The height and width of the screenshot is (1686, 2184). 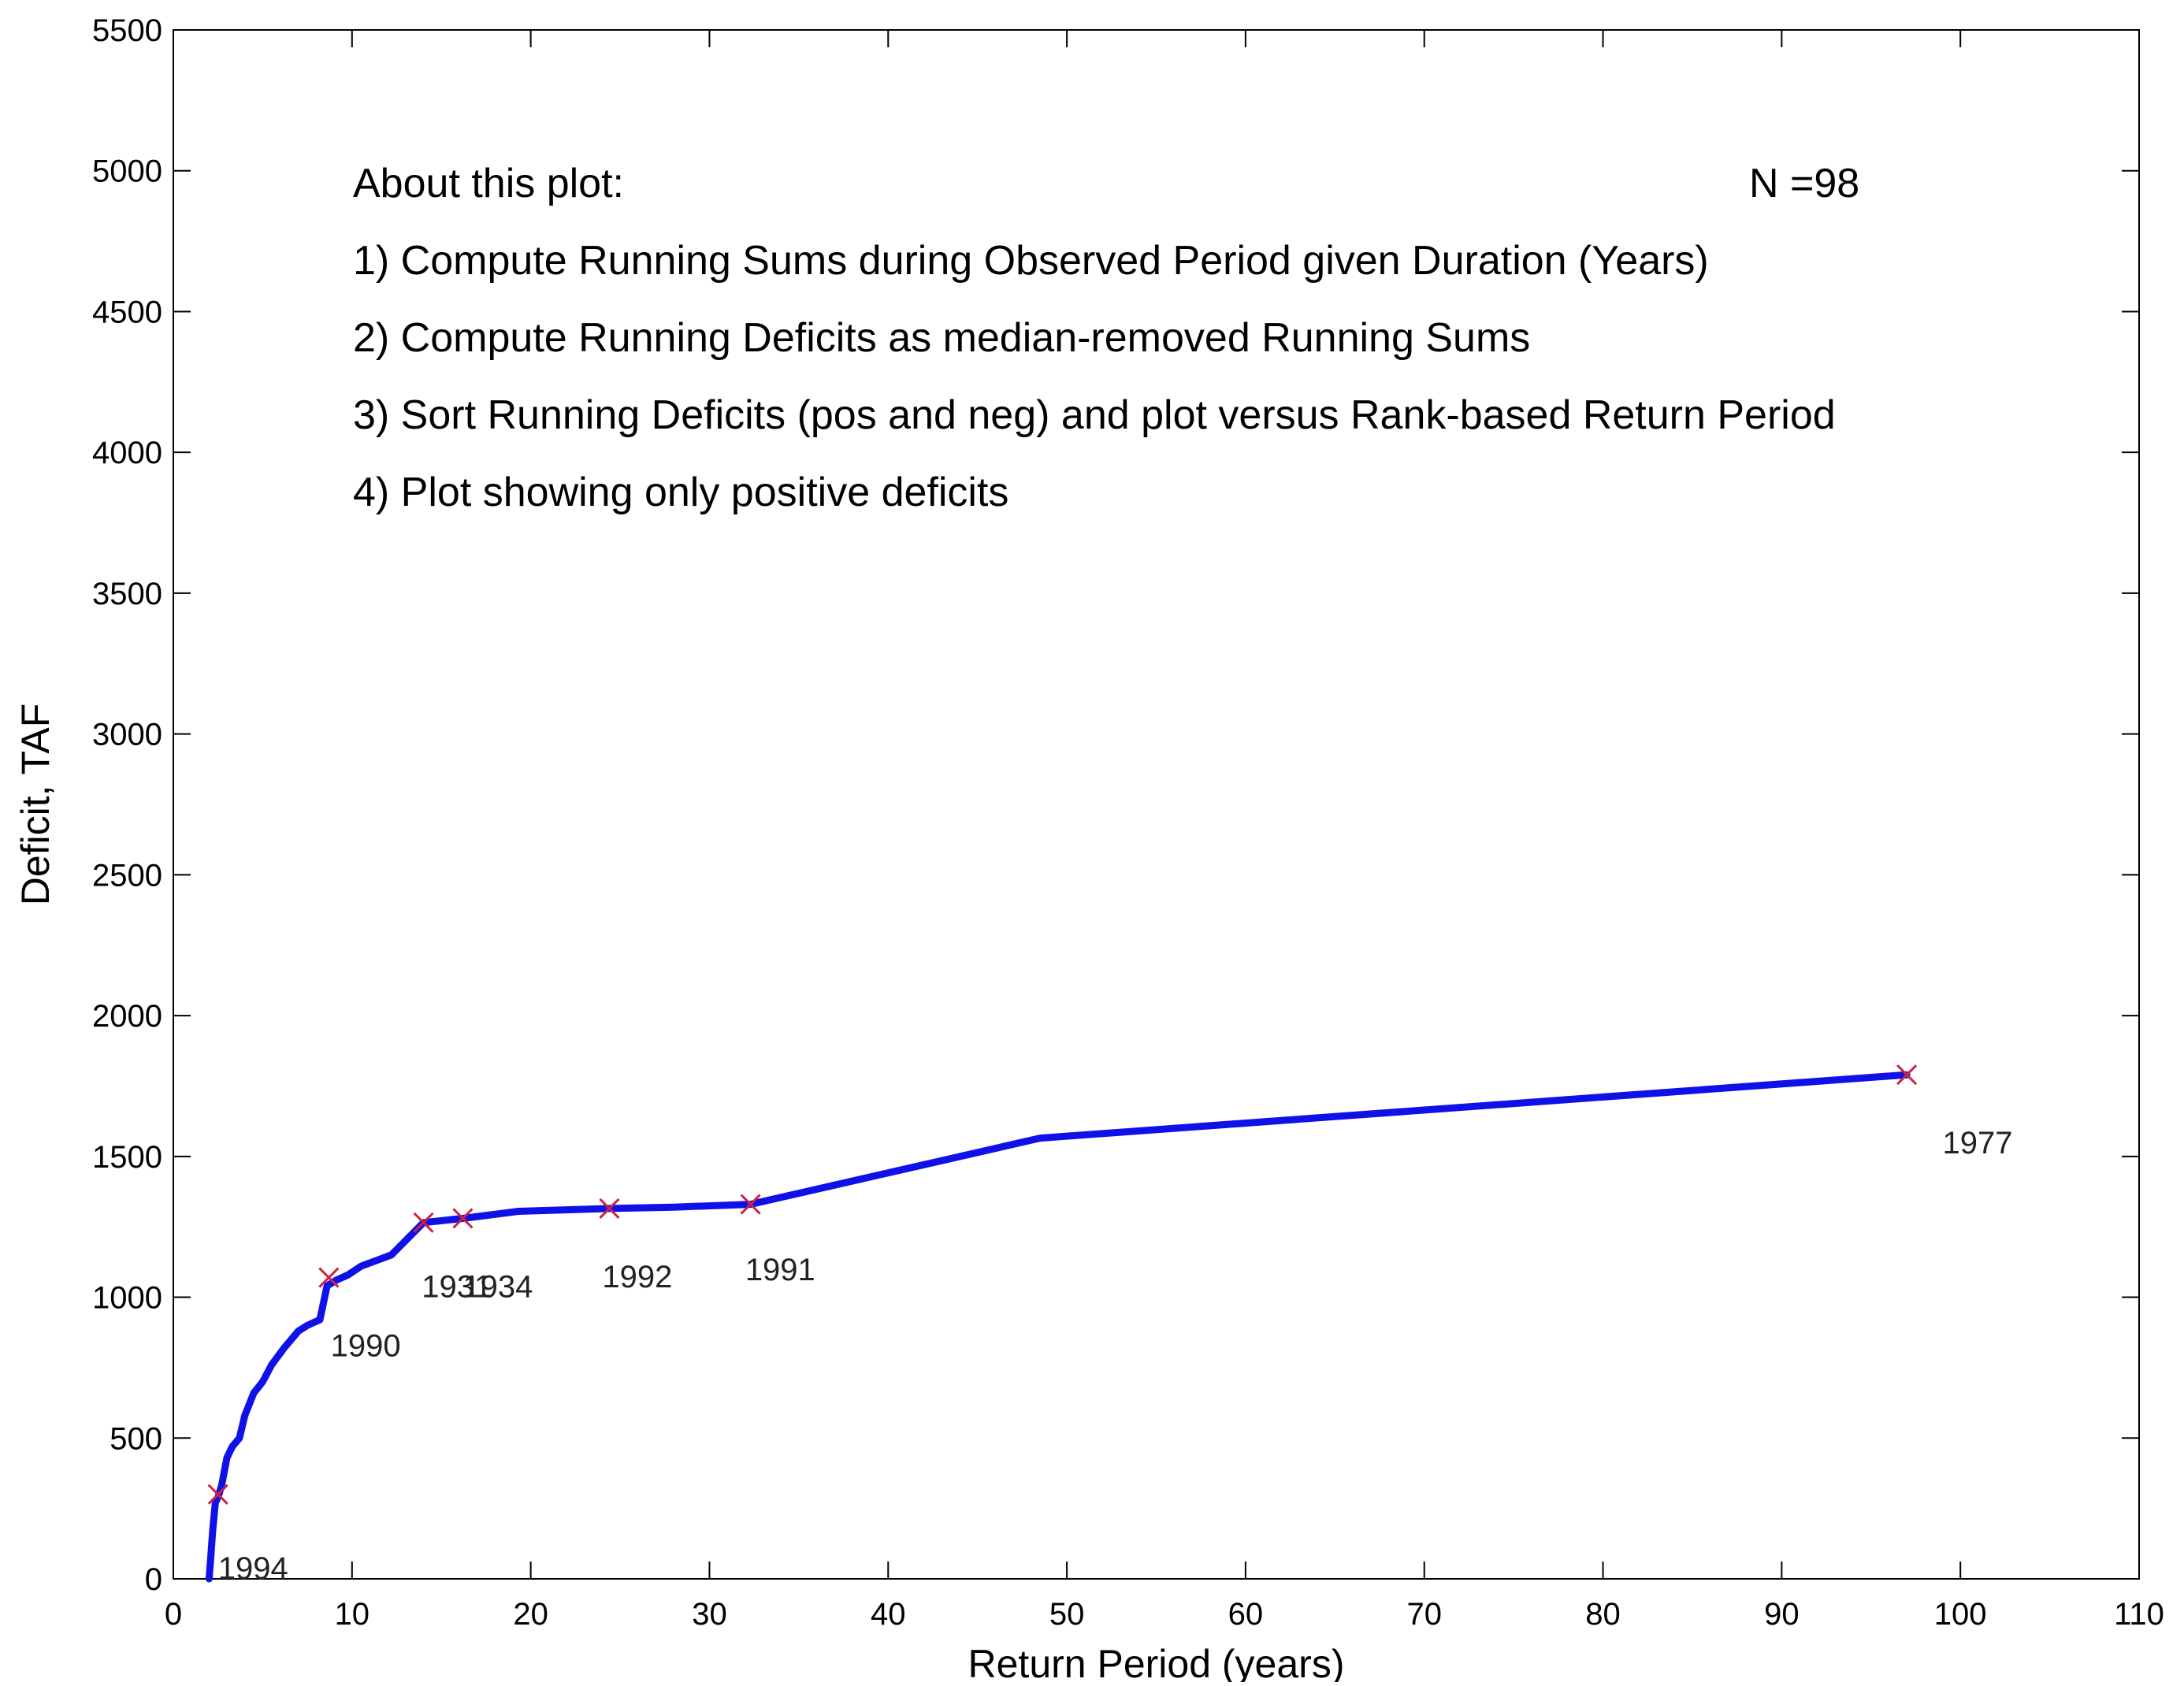 What do you see at coordinates (366, 1346) in the screenshot?
I see `point-label: 1990` at bounding box center [366, 1346].